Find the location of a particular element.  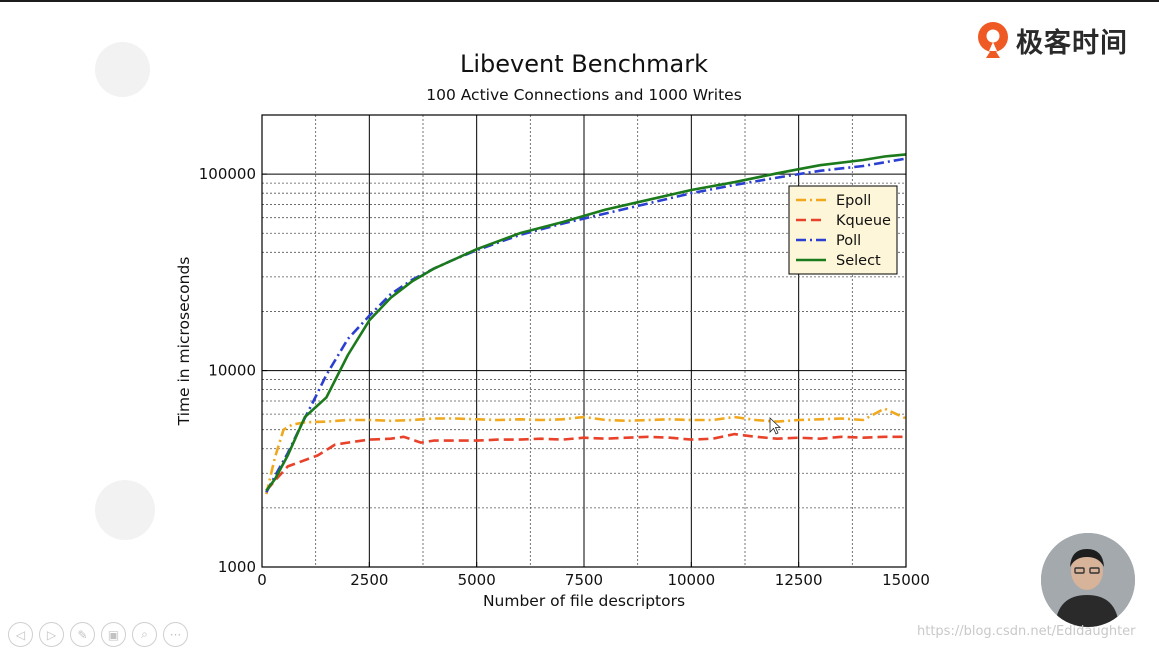

presenter-avatar-icon is located at coordinates (1088, 580).